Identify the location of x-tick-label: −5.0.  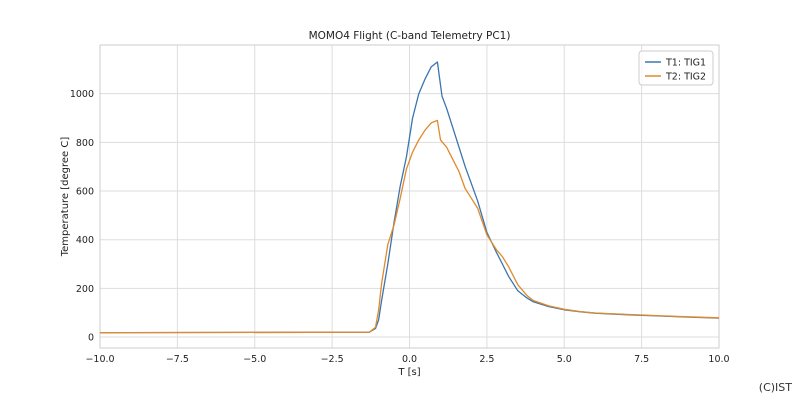
(254, 359).